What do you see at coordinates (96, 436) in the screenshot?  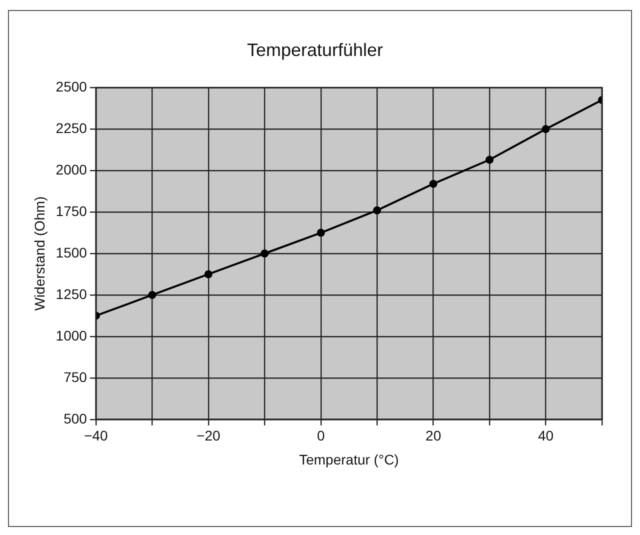 I see `x-tick-label: −40` at bounding box center [96, 436].